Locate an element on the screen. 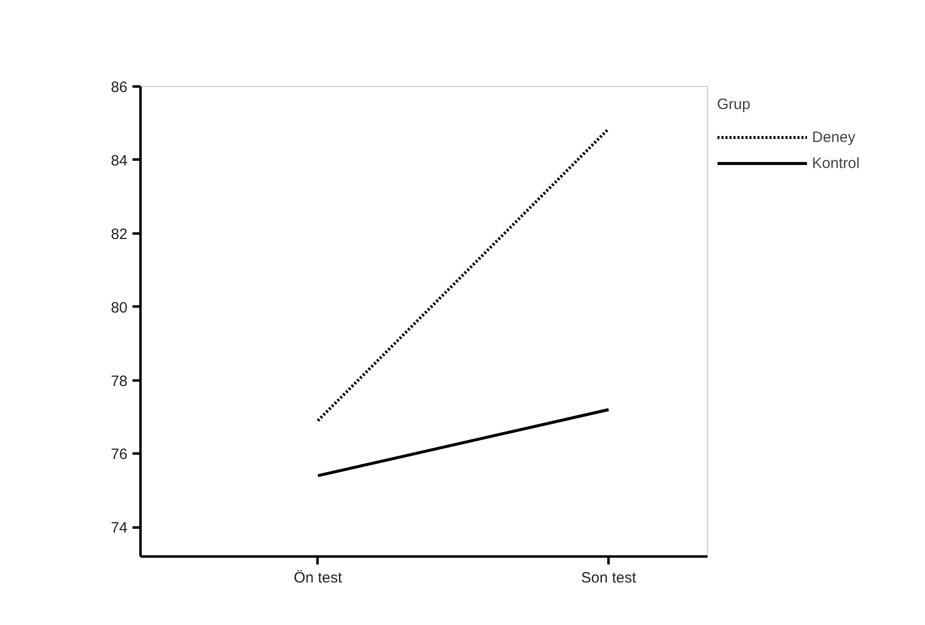 The height and width of the screenshot is (625, 925). y-tick-label: 78 is located at coordinates (119, 381).